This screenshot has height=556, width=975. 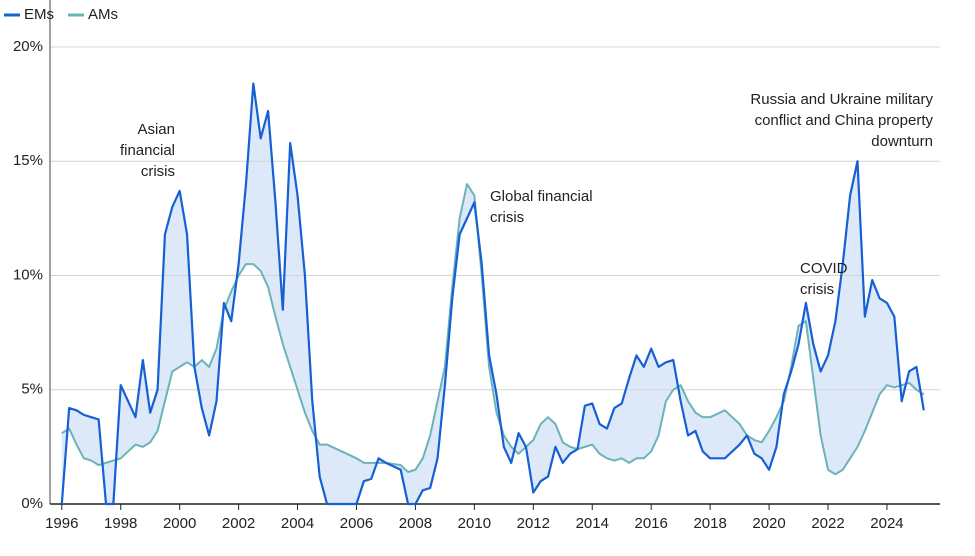 I want to click on y-tick-label: 15%, so click(x=28, y=160).